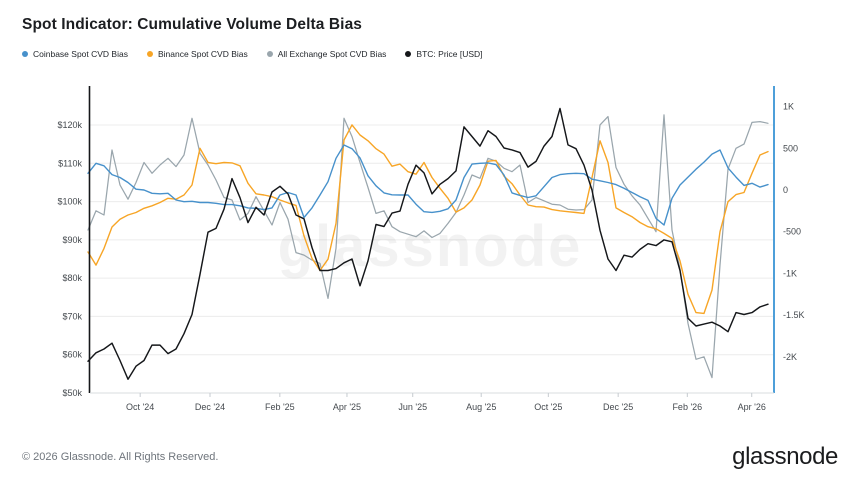 Image resolution: width=860 pixels, height=484 pixels. What do you see at coordinates (70, 163) in the screenshot?
I see `y-axis-left-tick-label: $110k` at bounding box center [70, 163].